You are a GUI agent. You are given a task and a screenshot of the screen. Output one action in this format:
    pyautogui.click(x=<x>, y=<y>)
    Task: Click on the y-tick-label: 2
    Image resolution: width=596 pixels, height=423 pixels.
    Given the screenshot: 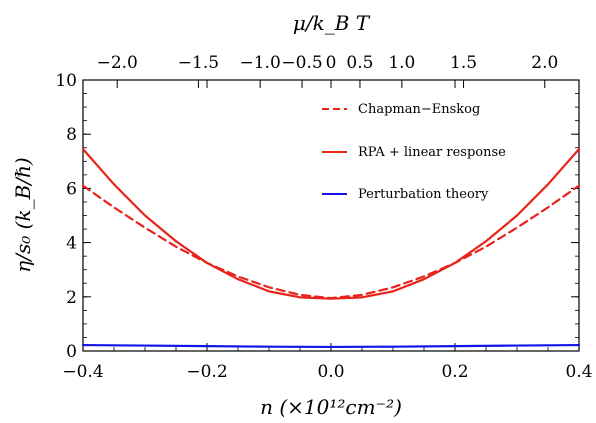 What is the action you would take?
    pyautogui.click(x=71, y=298)
    